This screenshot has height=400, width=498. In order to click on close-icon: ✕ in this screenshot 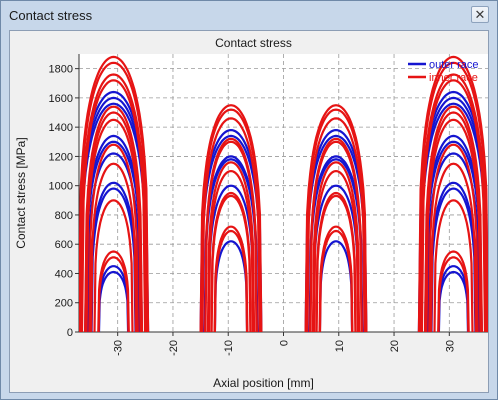, I will do `click(480, 14)`.